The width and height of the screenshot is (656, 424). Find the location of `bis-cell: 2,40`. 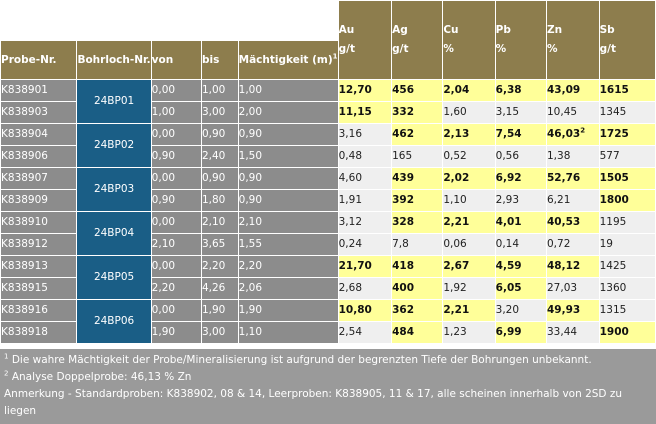

bis-cell: 2,40 is located at coordinates (219, 156).